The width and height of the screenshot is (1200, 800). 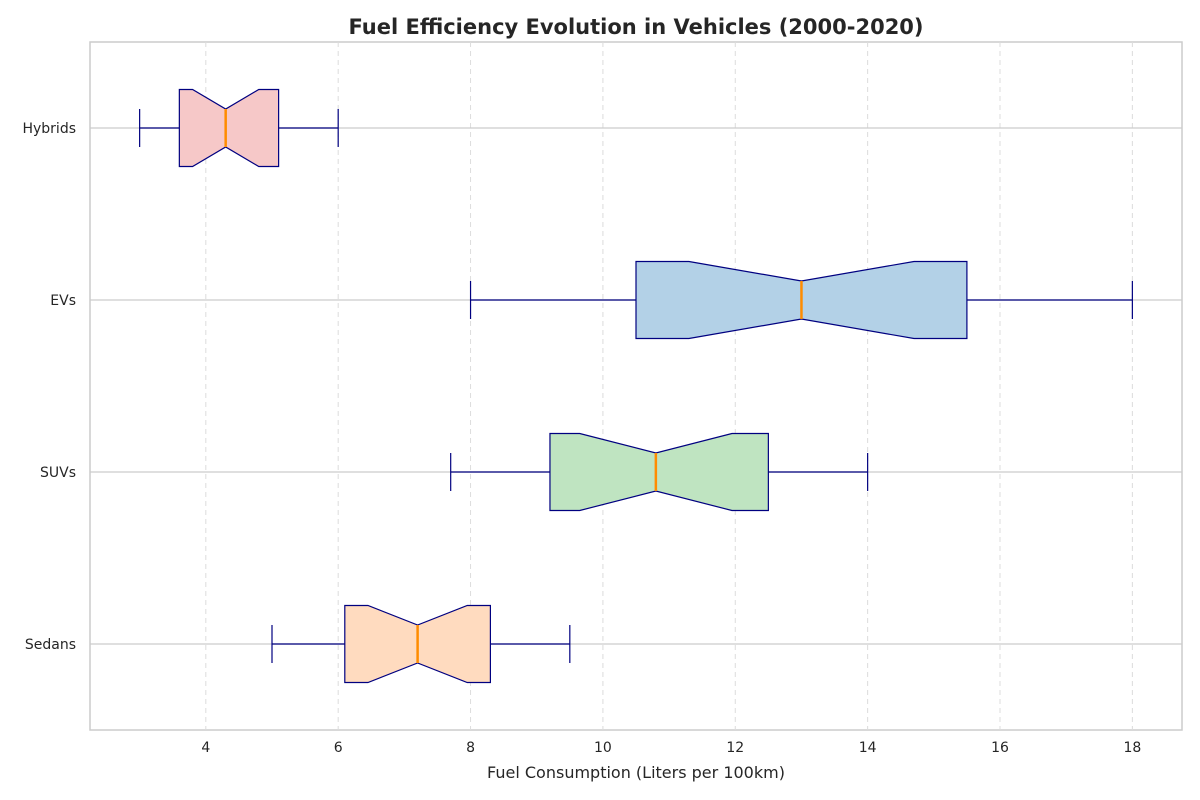 What do you see at coordinates (50, 645) in the screenshot?
I see `y-tick-label: Sedans` at bounding box center [50, 645].